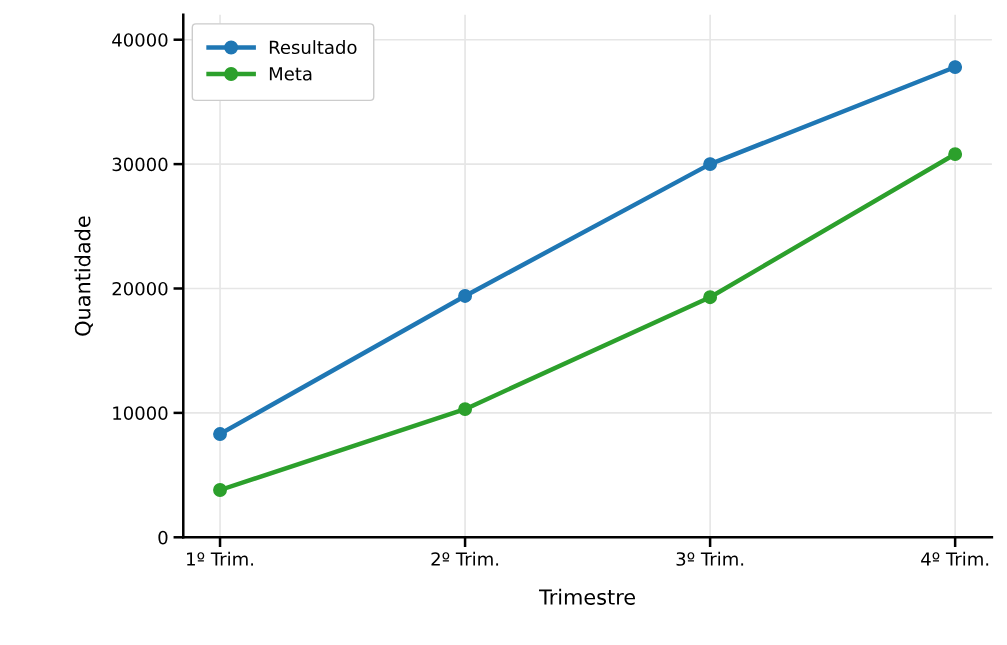 The width and height of the screenshot is (1007, 645). I want to click on x-tick-label: 2º Trim., so click(465, 558).